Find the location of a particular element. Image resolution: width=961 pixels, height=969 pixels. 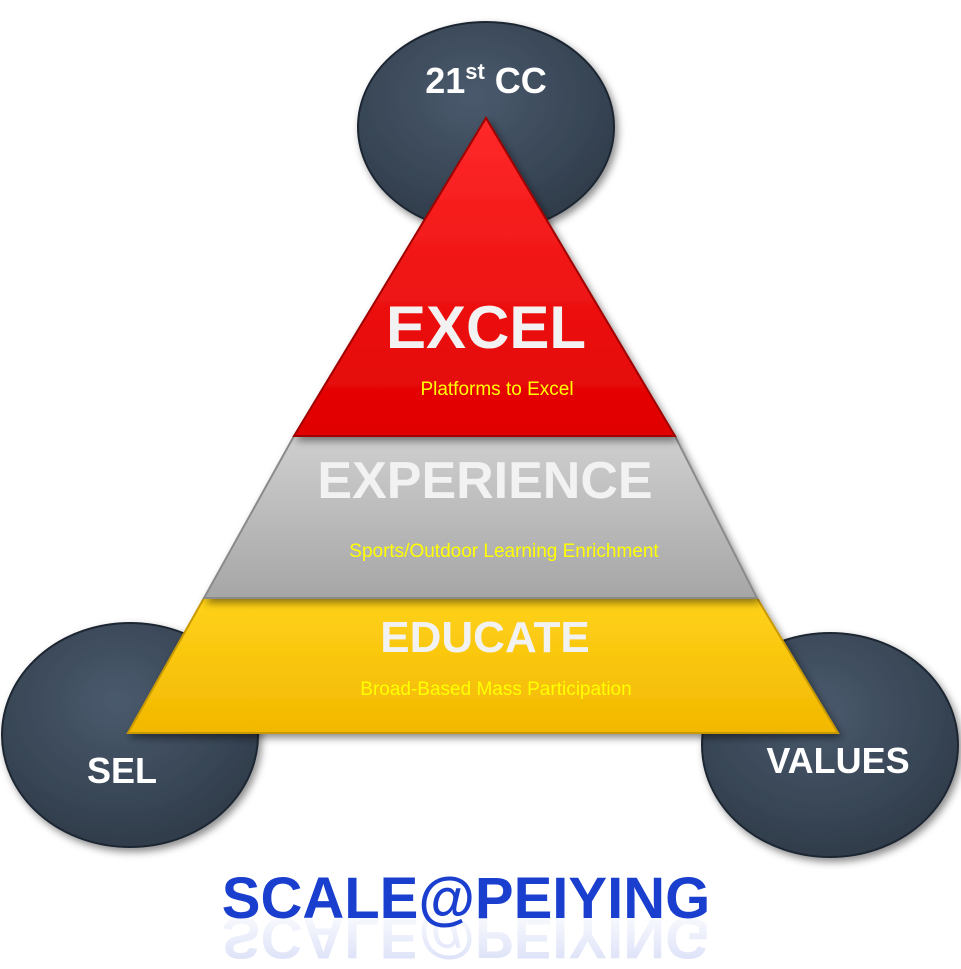

tier-excel-subtitle: Platforms to Excel is located at coordinates (496, 389).